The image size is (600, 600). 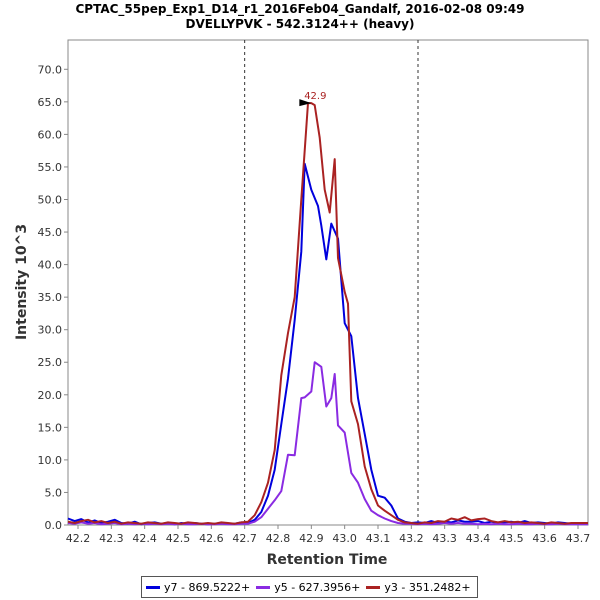 I want to click on y-tick-label: 0.0, so click(x=54, y=525).